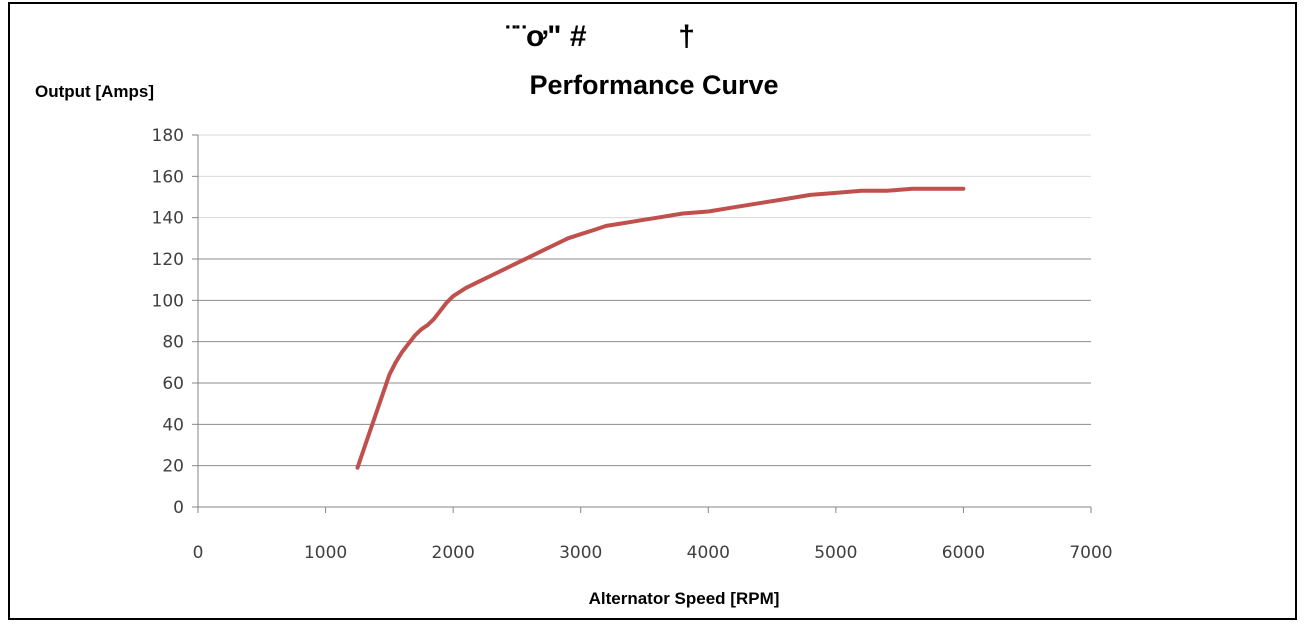 Image resolution: width=1304 pixels, height=625 pixels. What do you see at coordinates (168, 219) in the screenshot?
I see `y-tick-label: 140` at bounding box center [168, 219].